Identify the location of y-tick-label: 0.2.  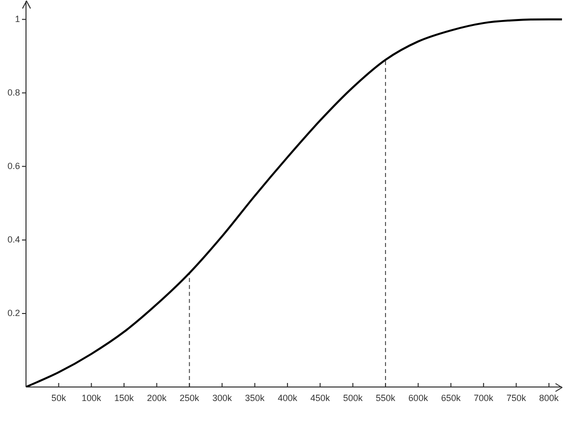
(13, 313).